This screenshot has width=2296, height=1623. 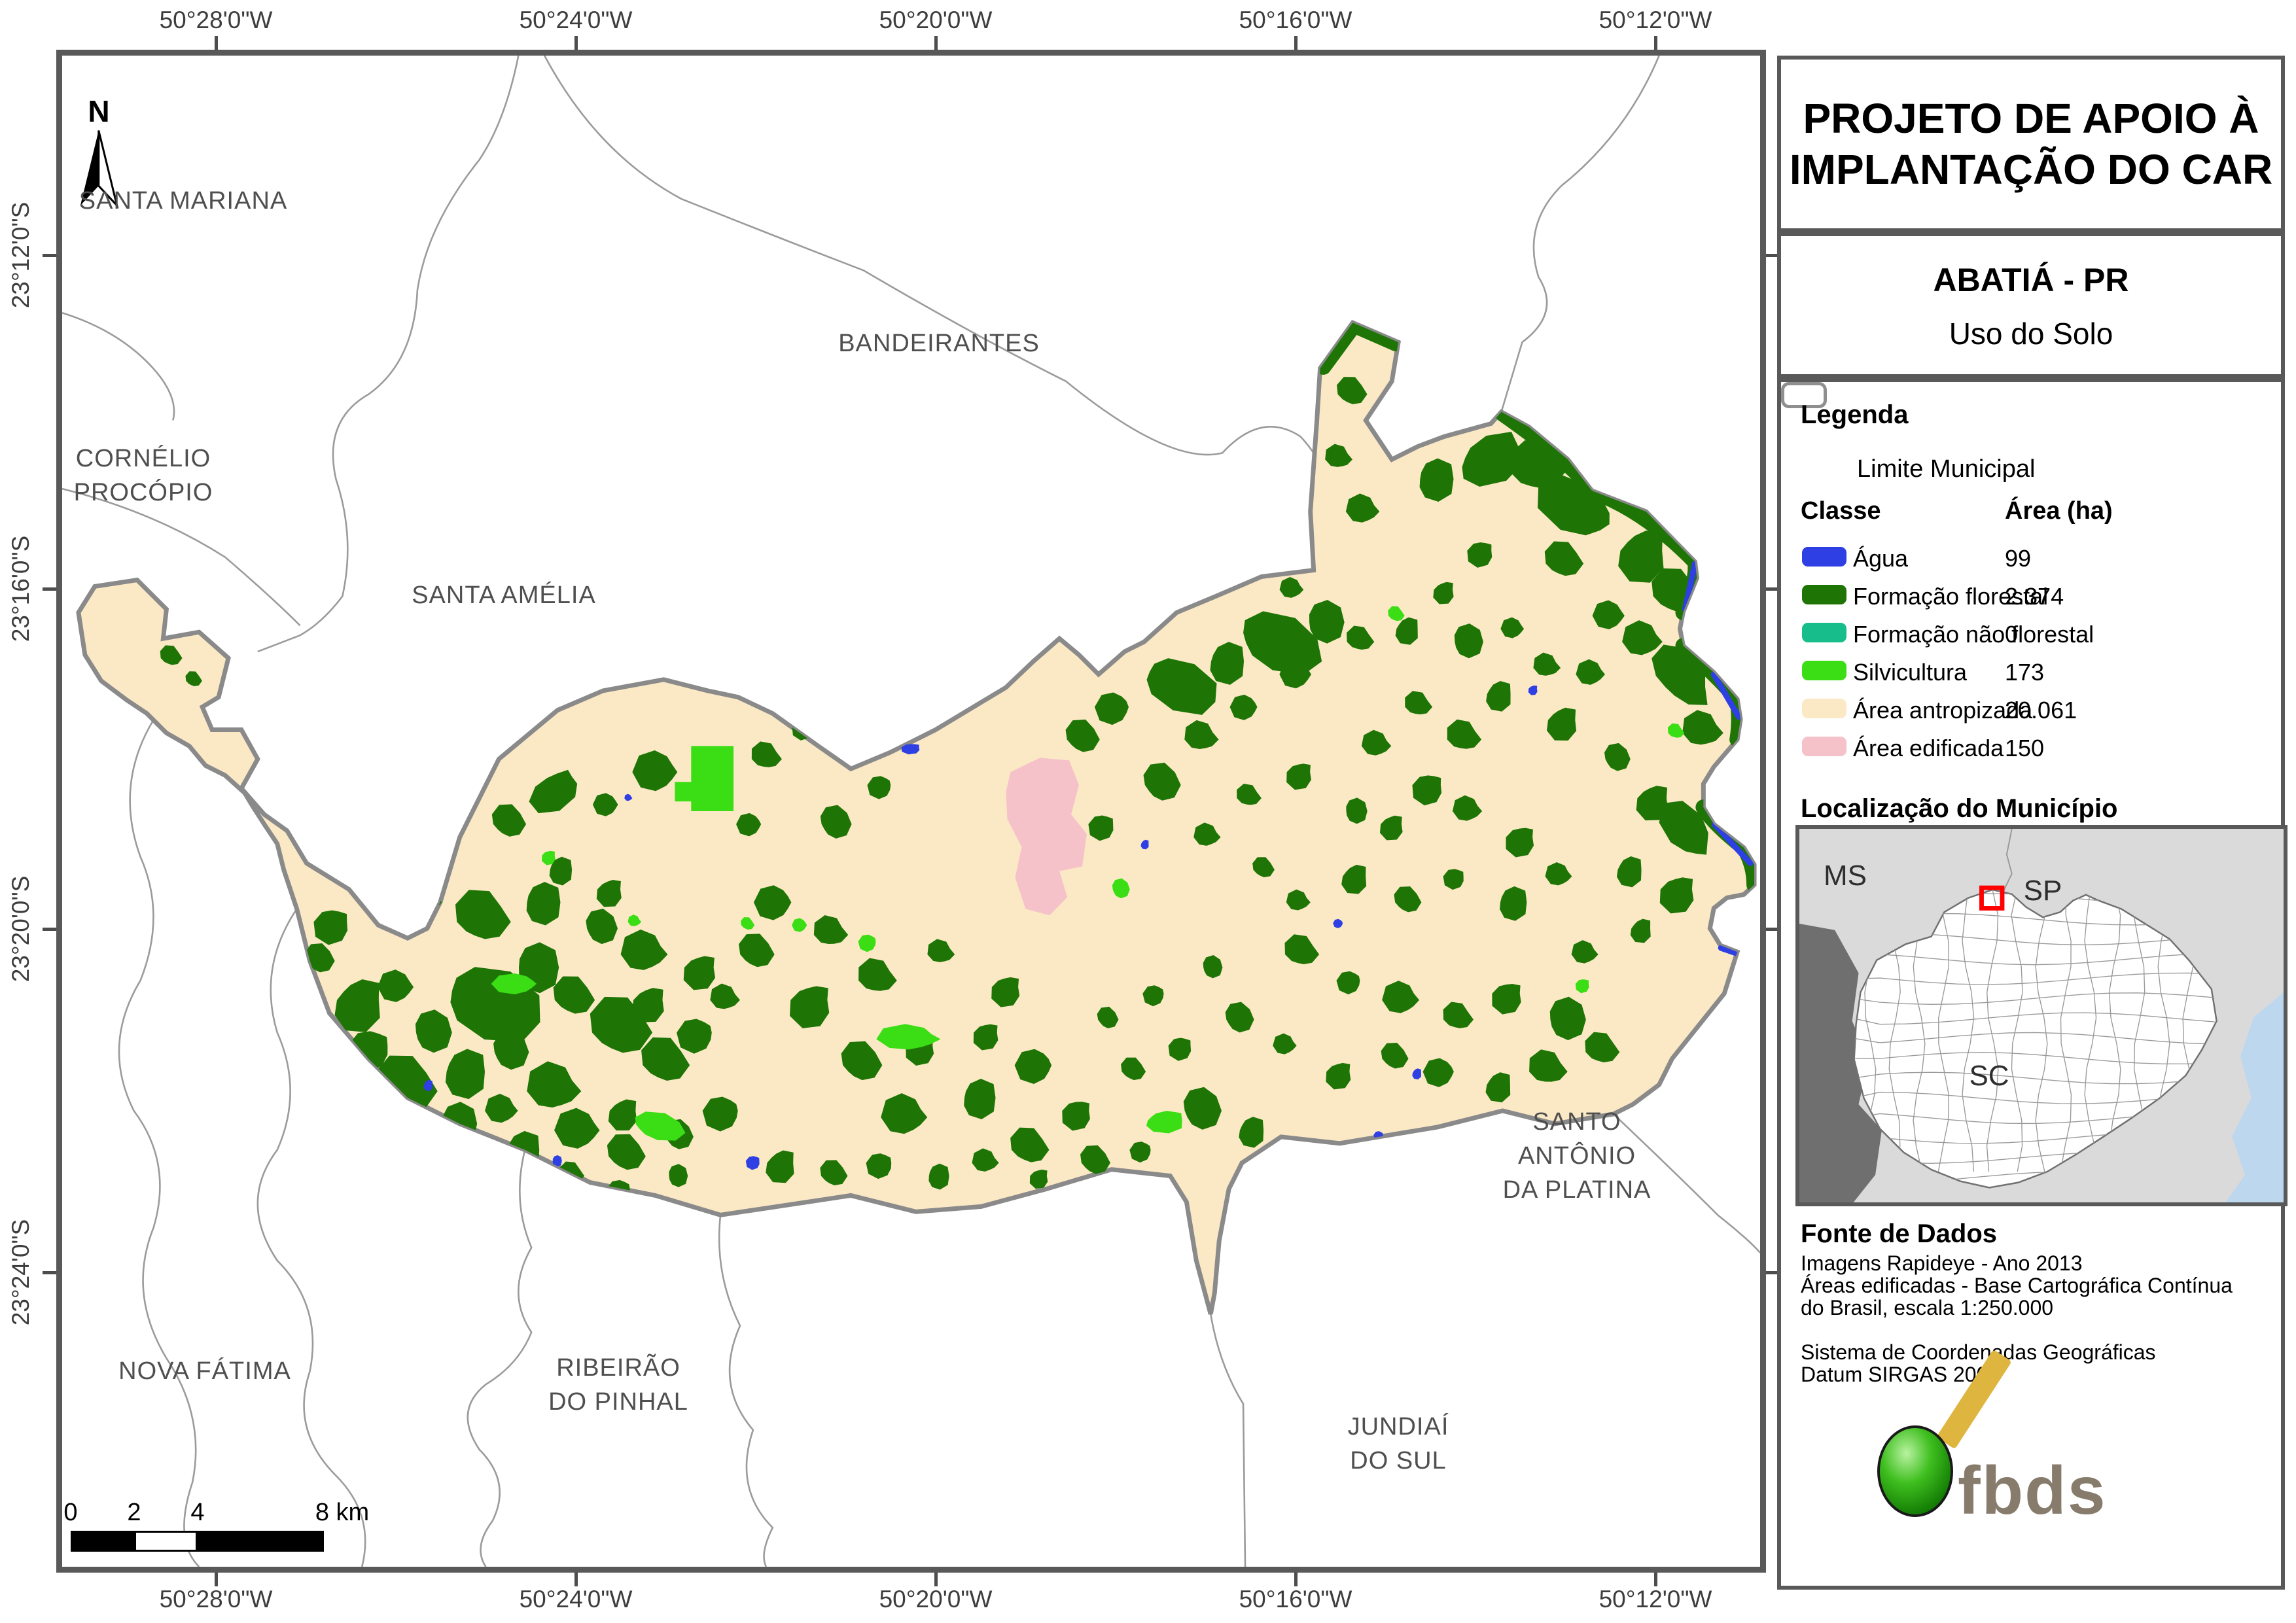 What do you see at coordinates (1989, 1076) in the screenshot?
I see `state-label: SC` at bounding box center [1989, 1076].